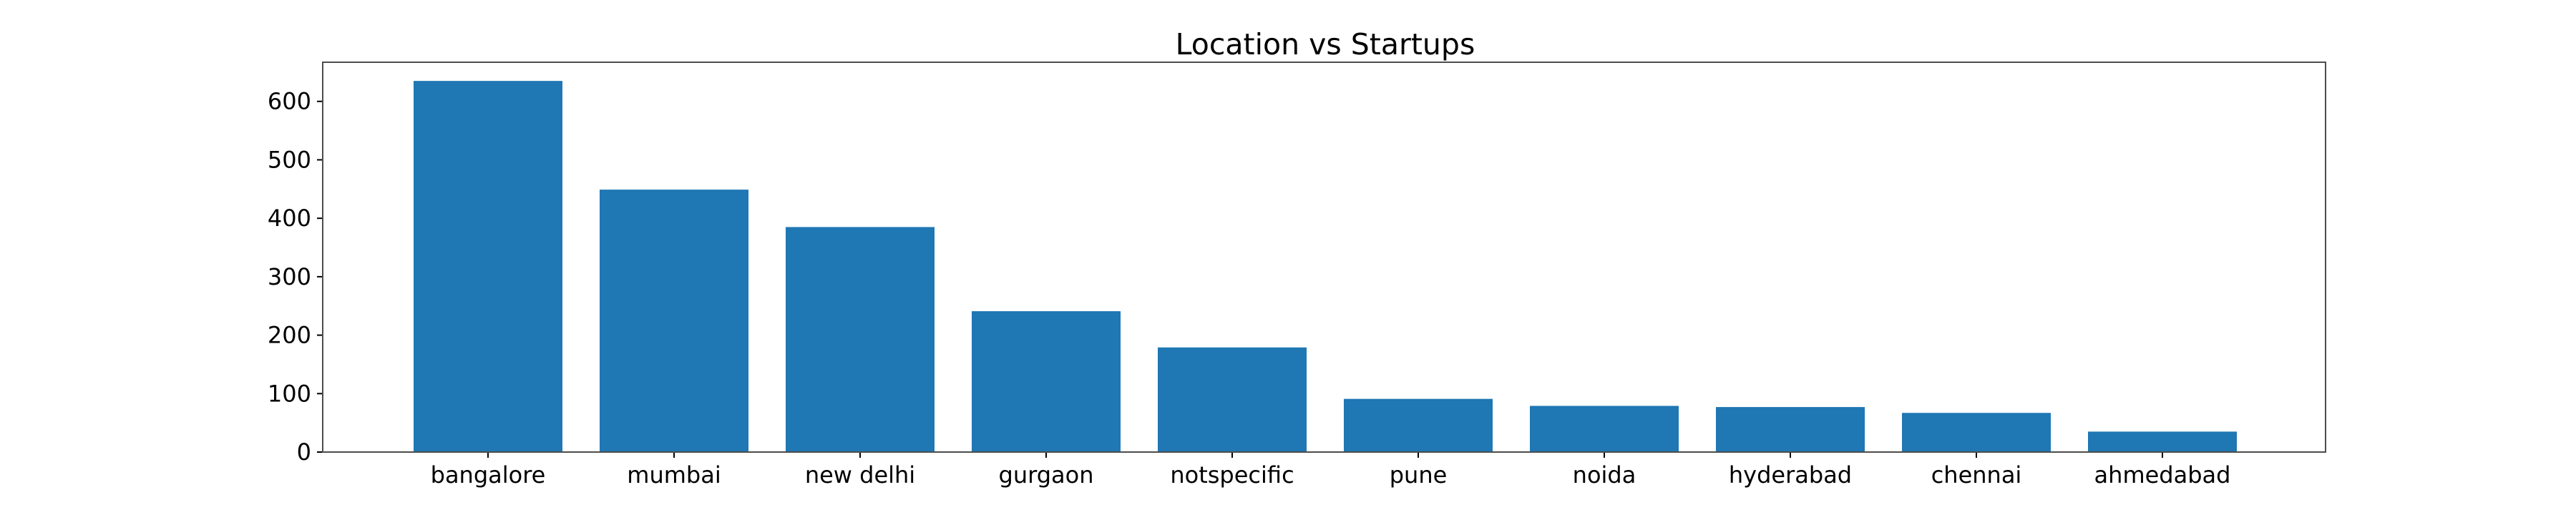 Image resolution: width=2576 pixels, height=515 pixels. Describe the element at coordinates (1976, 475) in the screenshot. I see `x-tick-label: chennai` at that location.